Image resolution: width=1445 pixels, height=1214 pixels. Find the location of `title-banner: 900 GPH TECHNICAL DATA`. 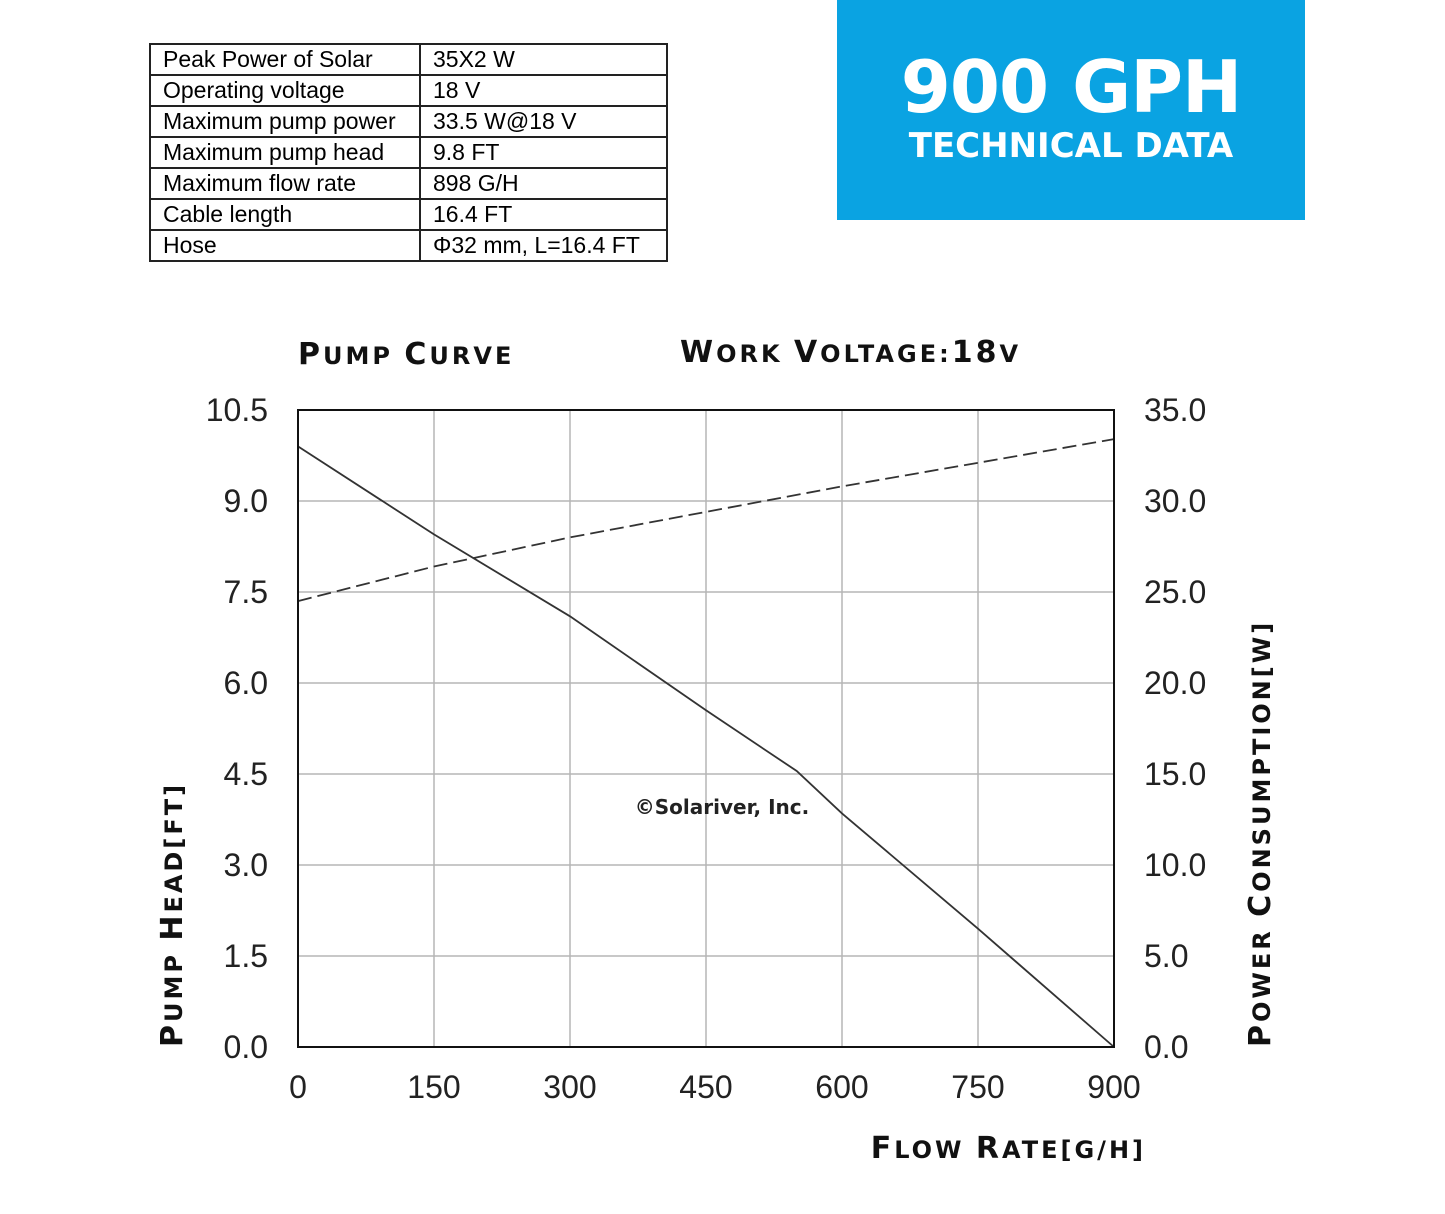

title-banner: 900 GPH TECHNICAL DATA is located at coordinates (1071, 110).